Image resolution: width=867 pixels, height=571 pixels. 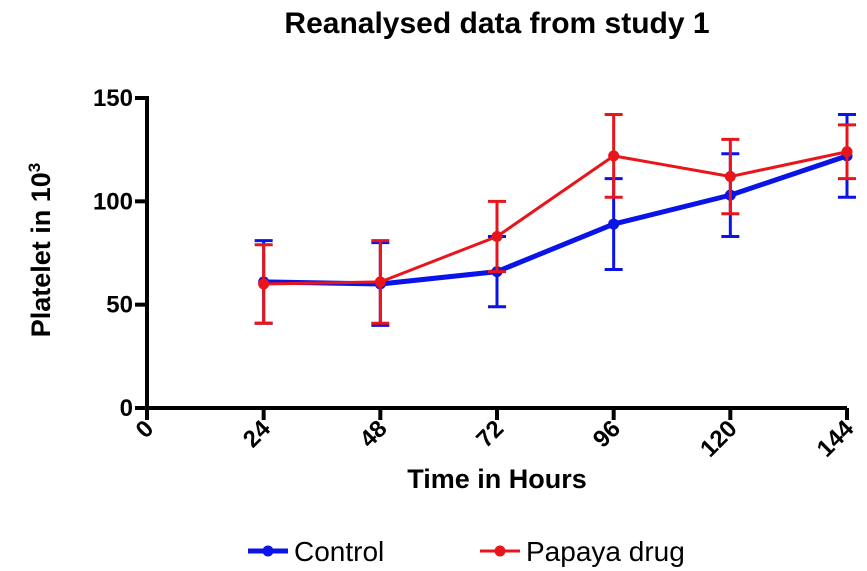 I want to click on legend-item: Papaya drug, so click(x=582, y=551).